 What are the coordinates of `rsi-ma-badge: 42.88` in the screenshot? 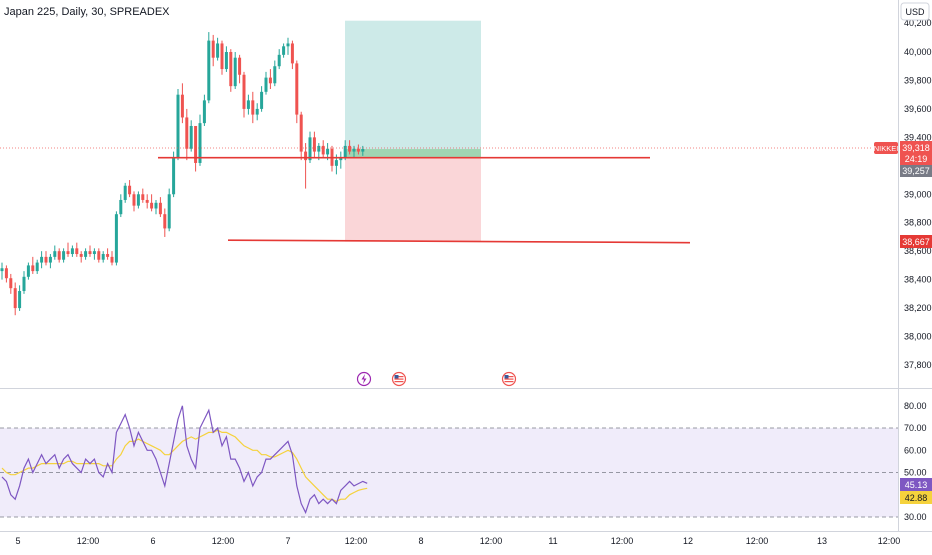 It's located at (916, 497).